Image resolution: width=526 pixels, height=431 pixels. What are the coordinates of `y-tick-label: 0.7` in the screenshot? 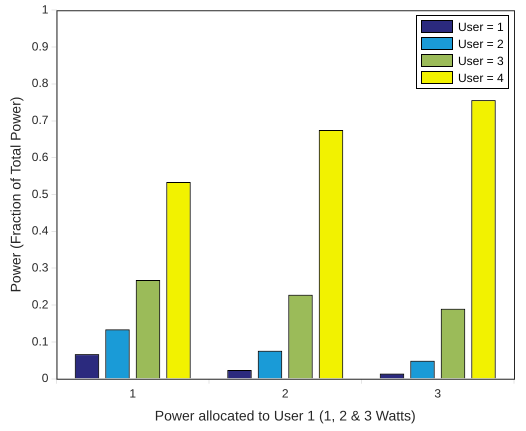 It's located at (40, 120).